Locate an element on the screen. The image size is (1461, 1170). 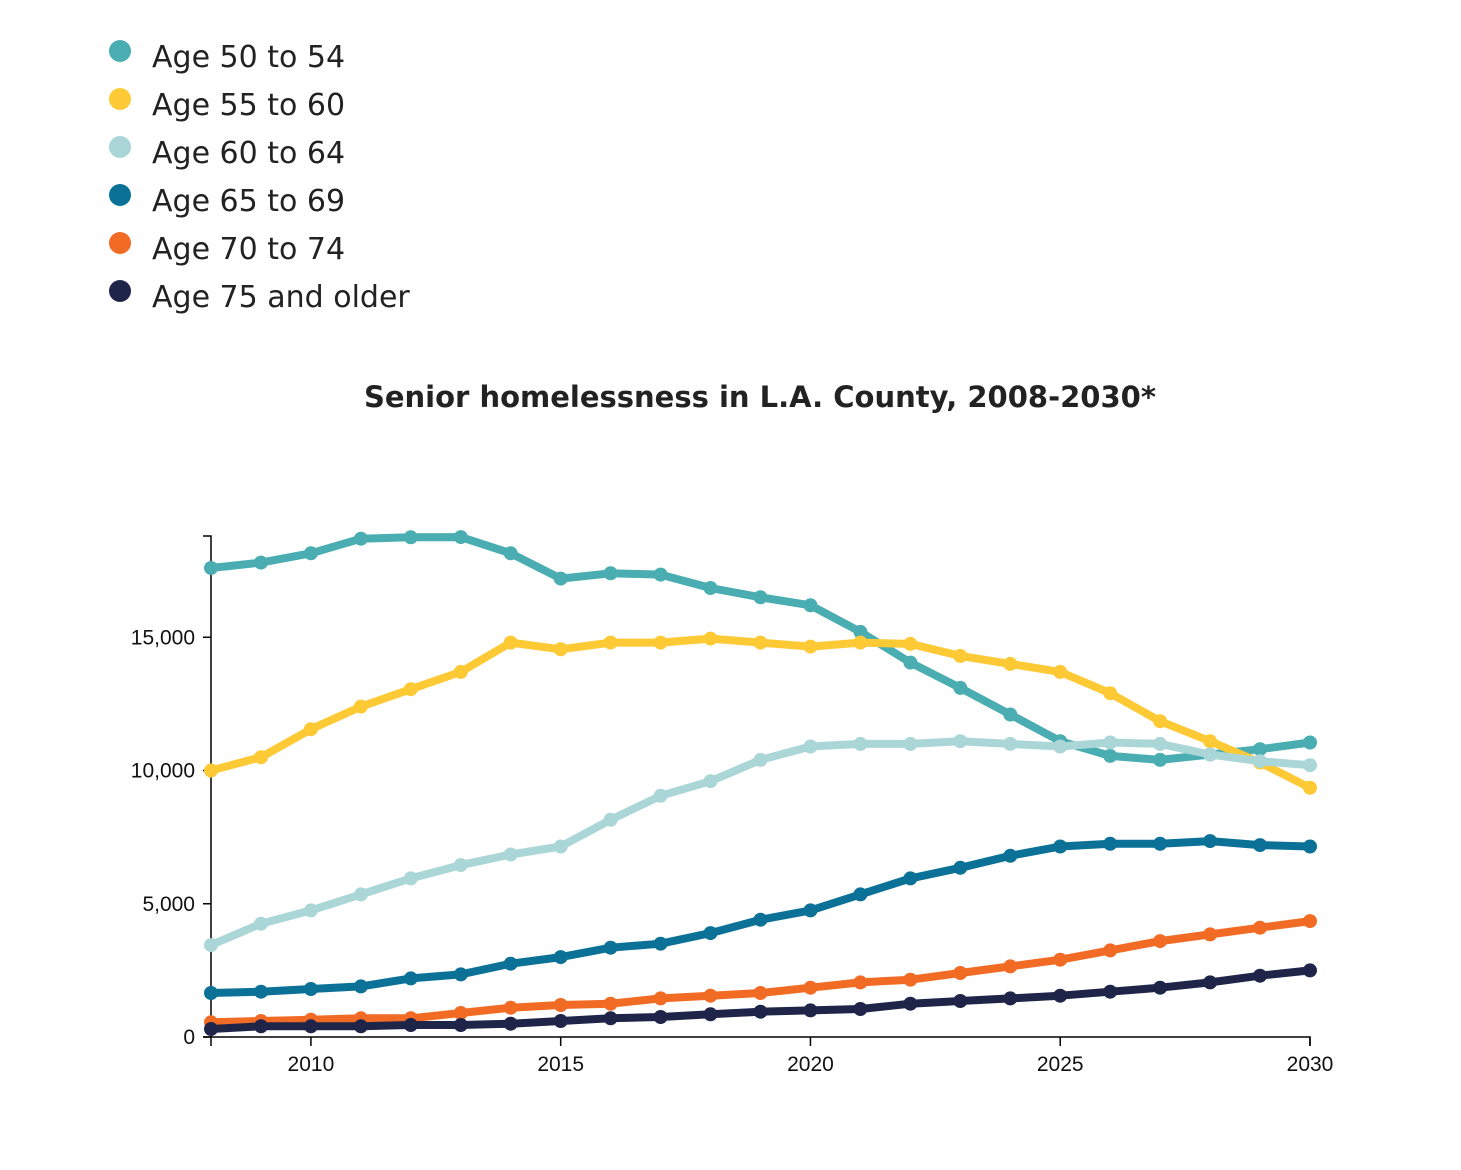
x-tick-label: 2015 is located at coordinates (560, 1064).